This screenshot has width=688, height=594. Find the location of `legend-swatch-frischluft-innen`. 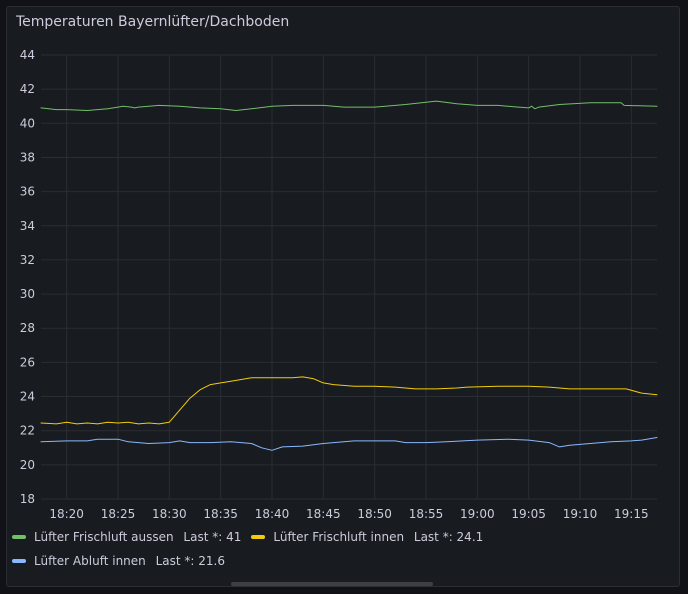

legend-swatch-frischluft-innen is located at coordinates (258, 537).